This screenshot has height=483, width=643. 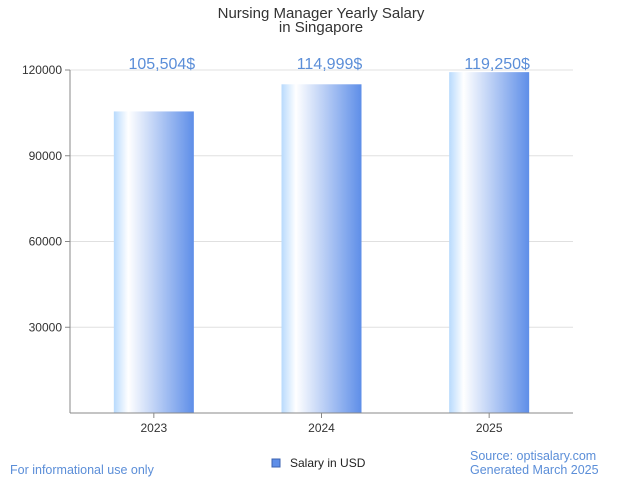 I want to click on footer-source: Source: optisalary.com, so click(x=533, y=456).